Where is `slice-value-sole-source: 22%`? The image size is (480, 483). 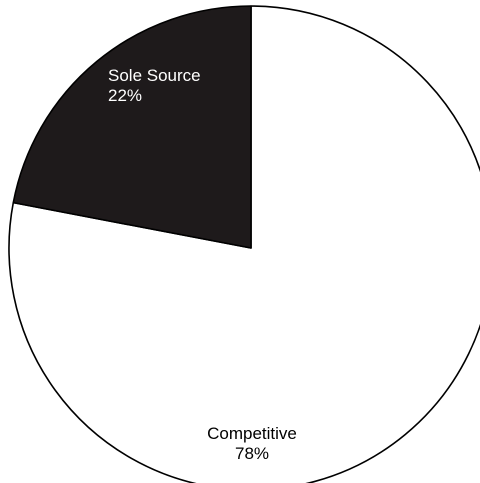 slice-value-sole-source: 22% is located at coordinates (125, 95).